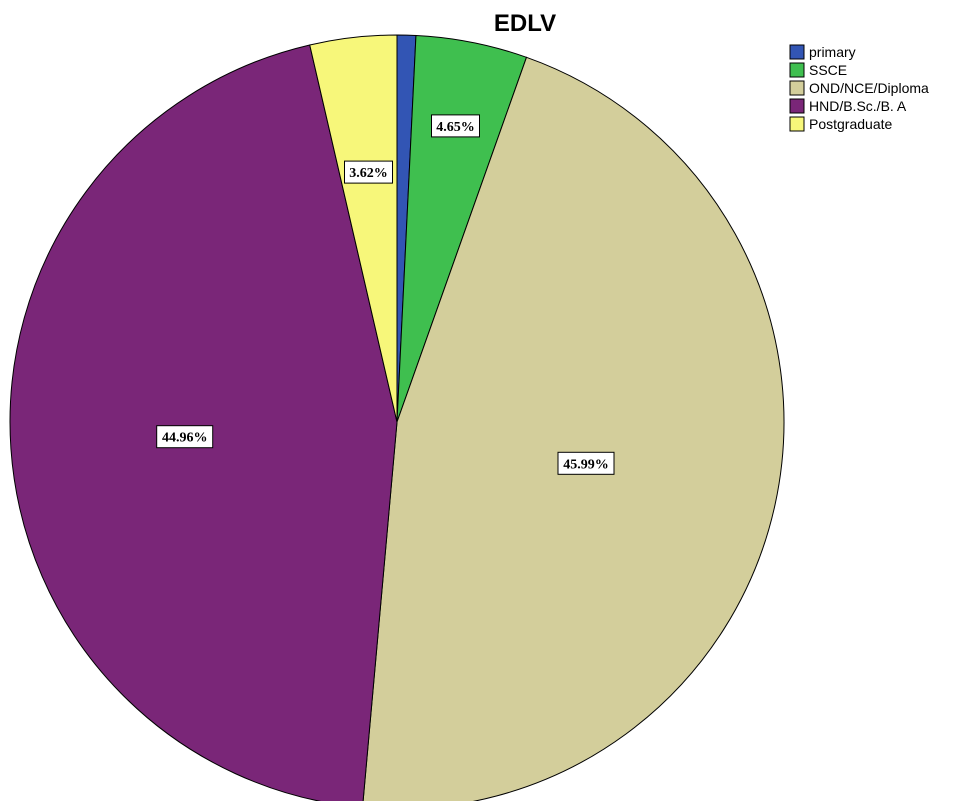  What do you see at coordinates (832, 52) in the screenshot?
I see `legend-label: primary` at bounding box center [832, 52].